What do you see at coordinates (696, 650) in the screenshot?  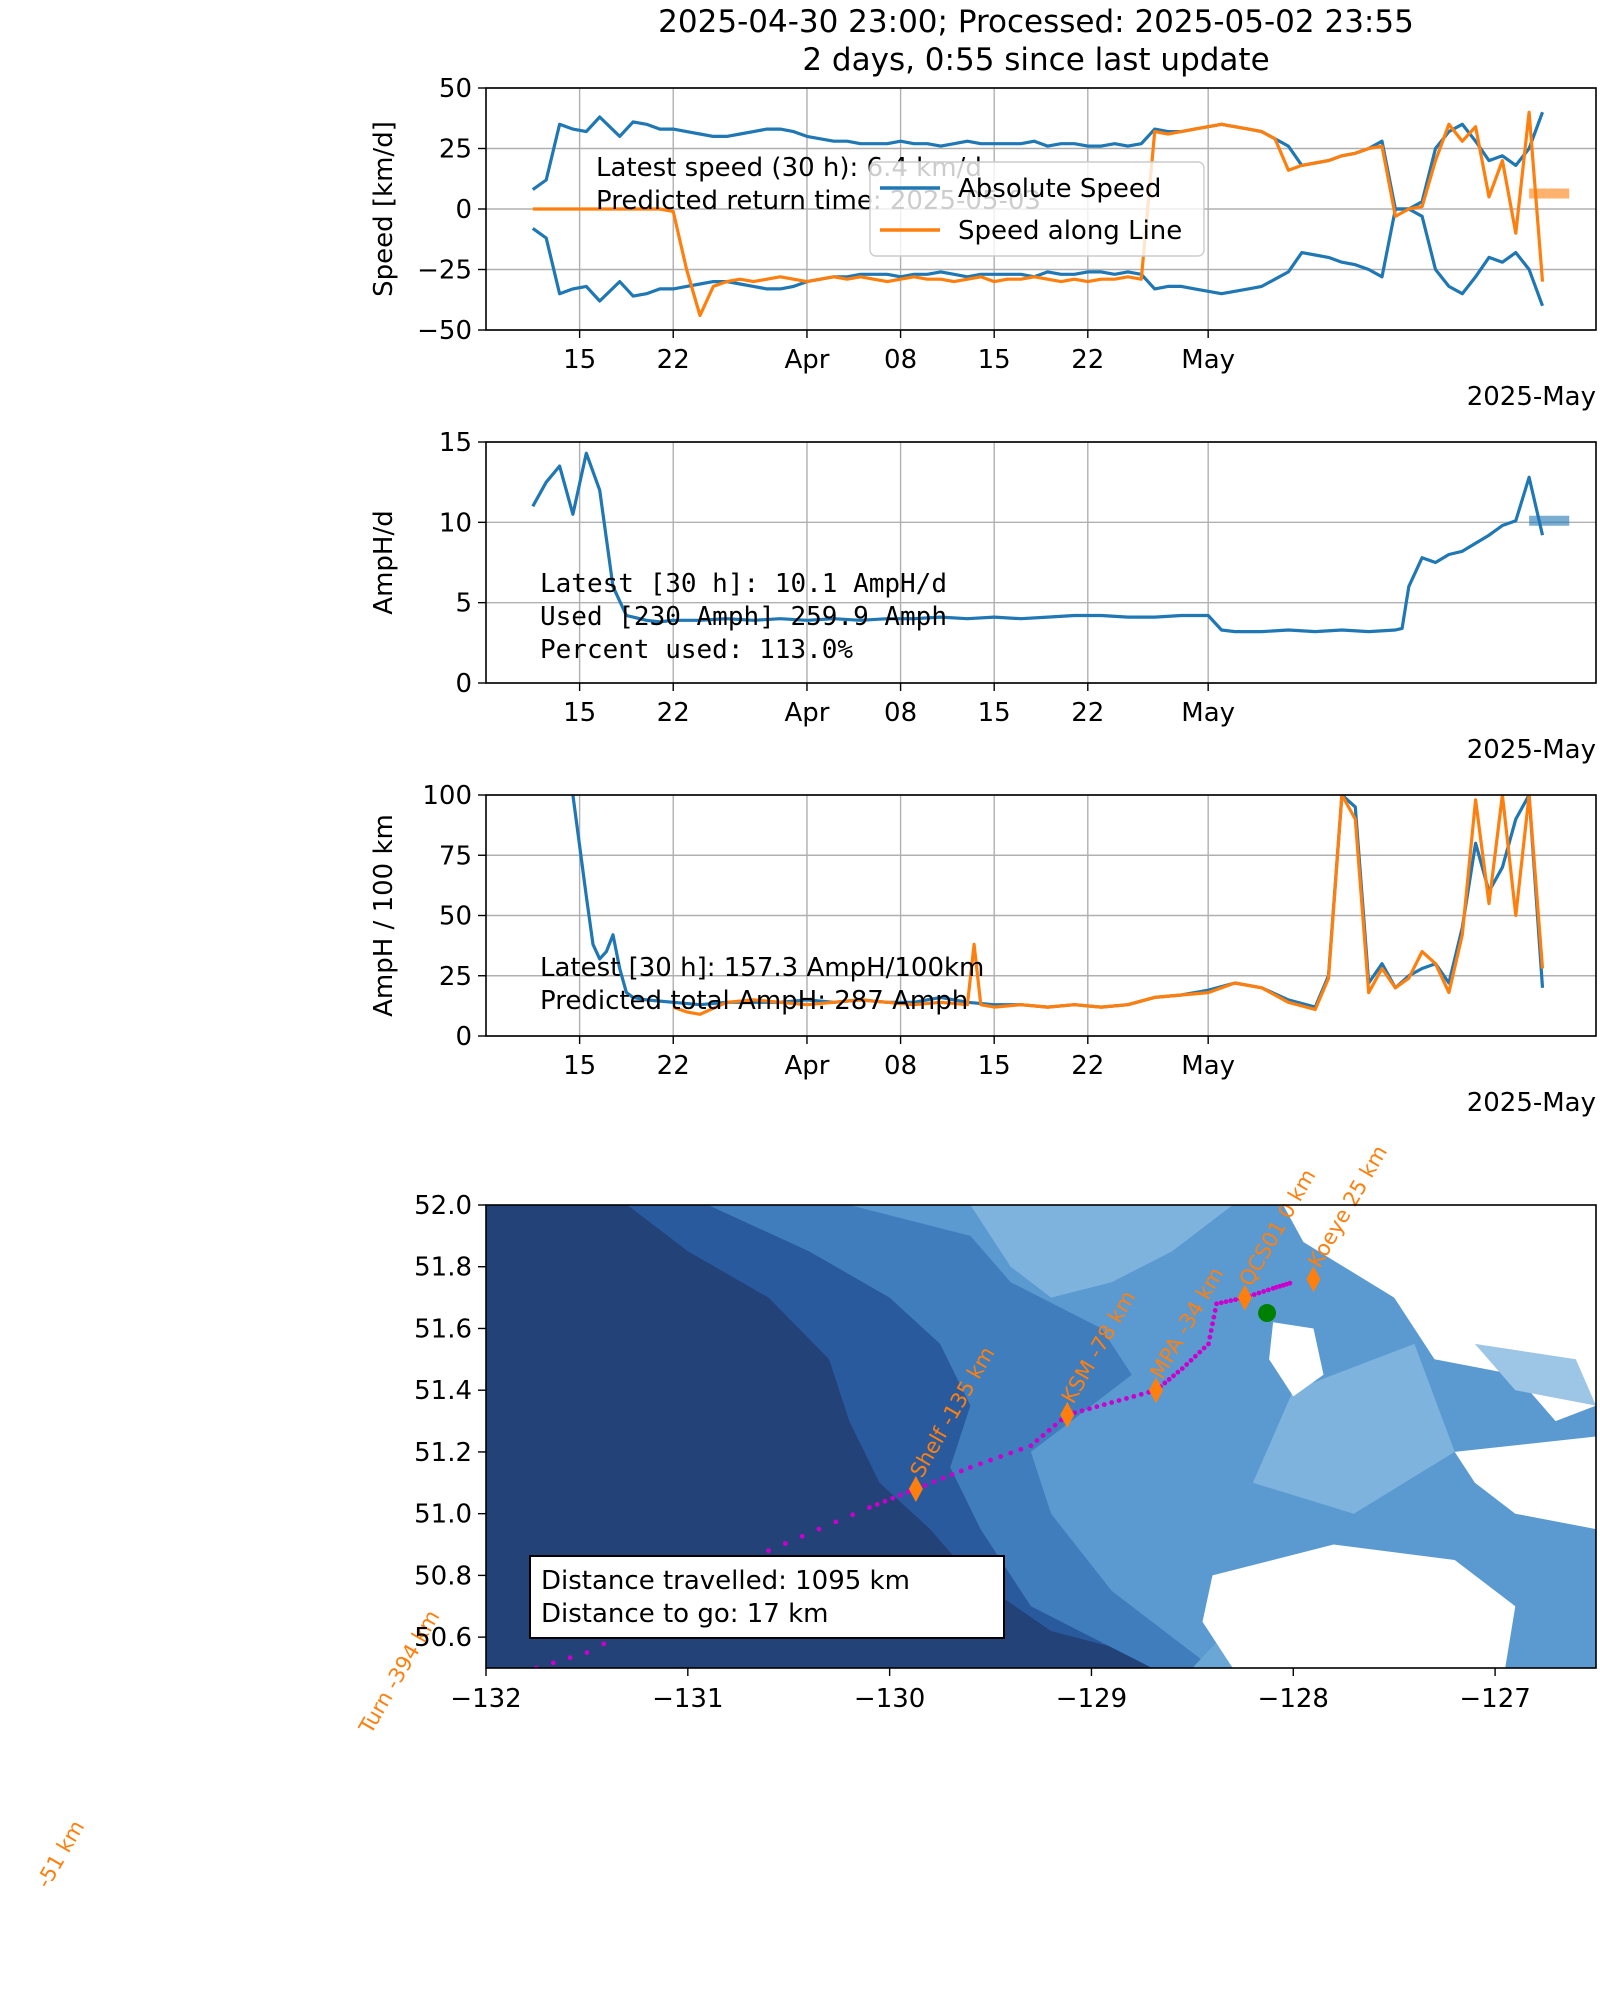 I see `amph-annotation-2: Percent used: 113.0%` at bounding box center [696, 650].